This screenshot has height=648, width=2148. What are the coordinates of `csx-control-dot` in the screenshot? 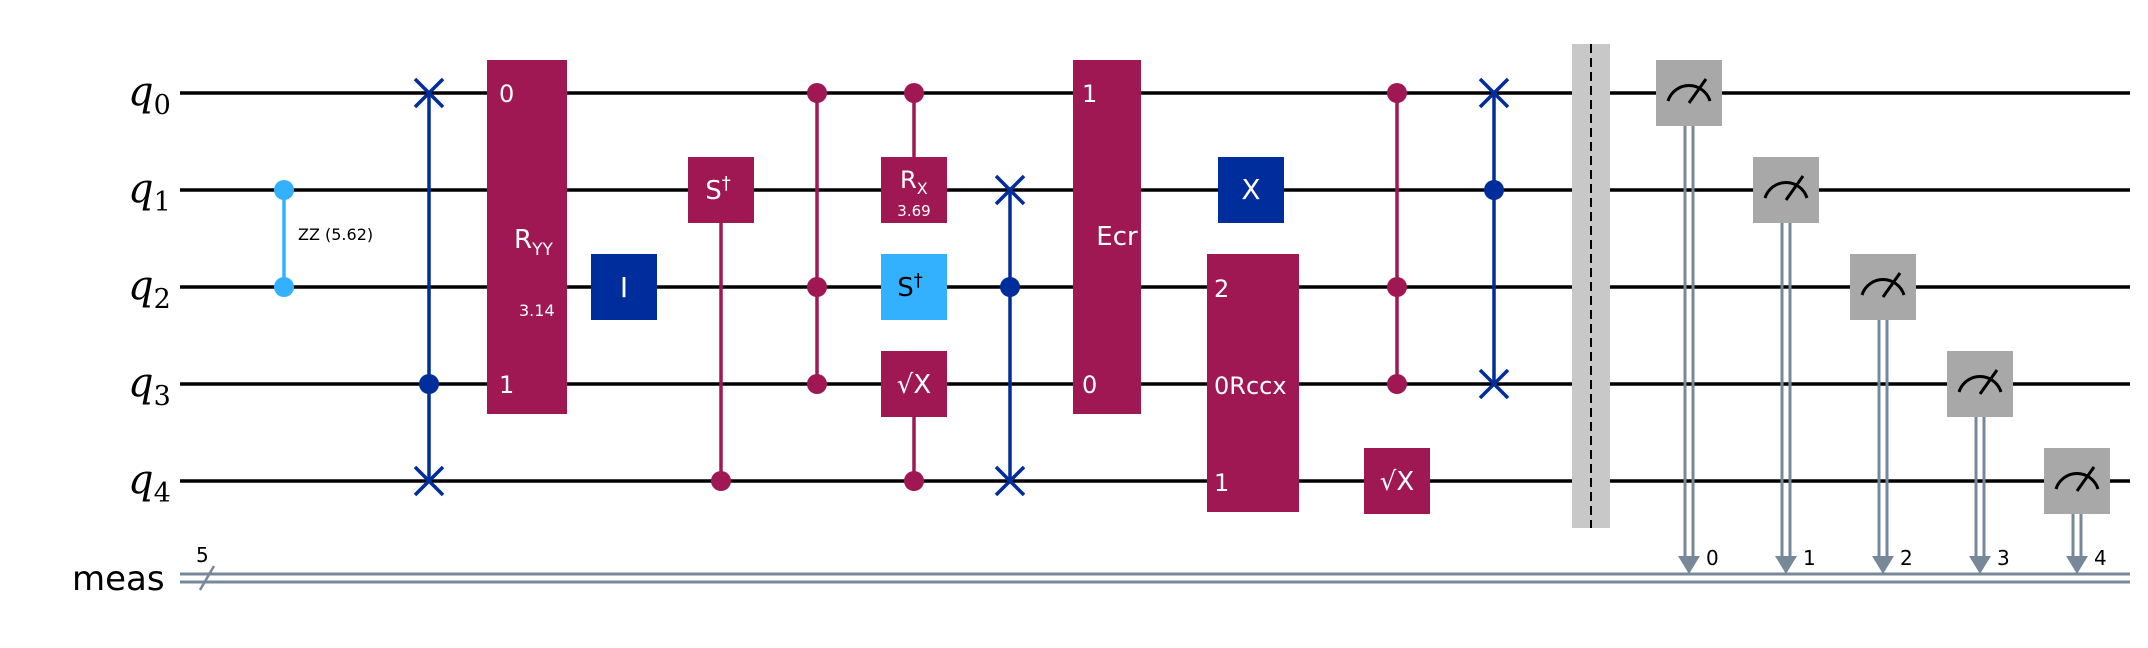 It's located at (914, 481).